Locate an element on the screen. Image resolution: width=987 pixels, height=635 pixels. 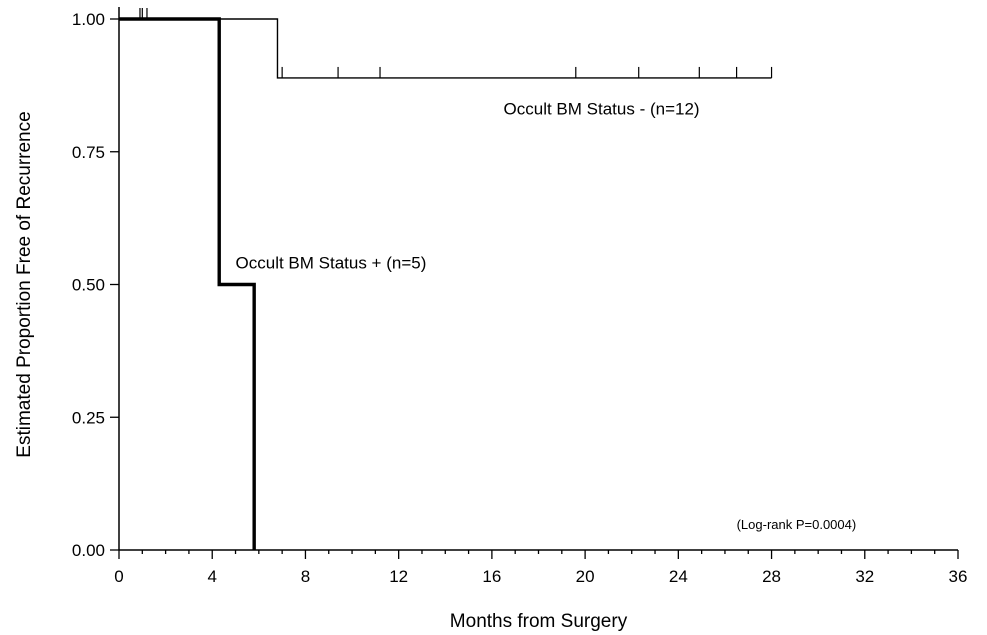
x-tick-label: 20 is located at coordinates (585, 576).